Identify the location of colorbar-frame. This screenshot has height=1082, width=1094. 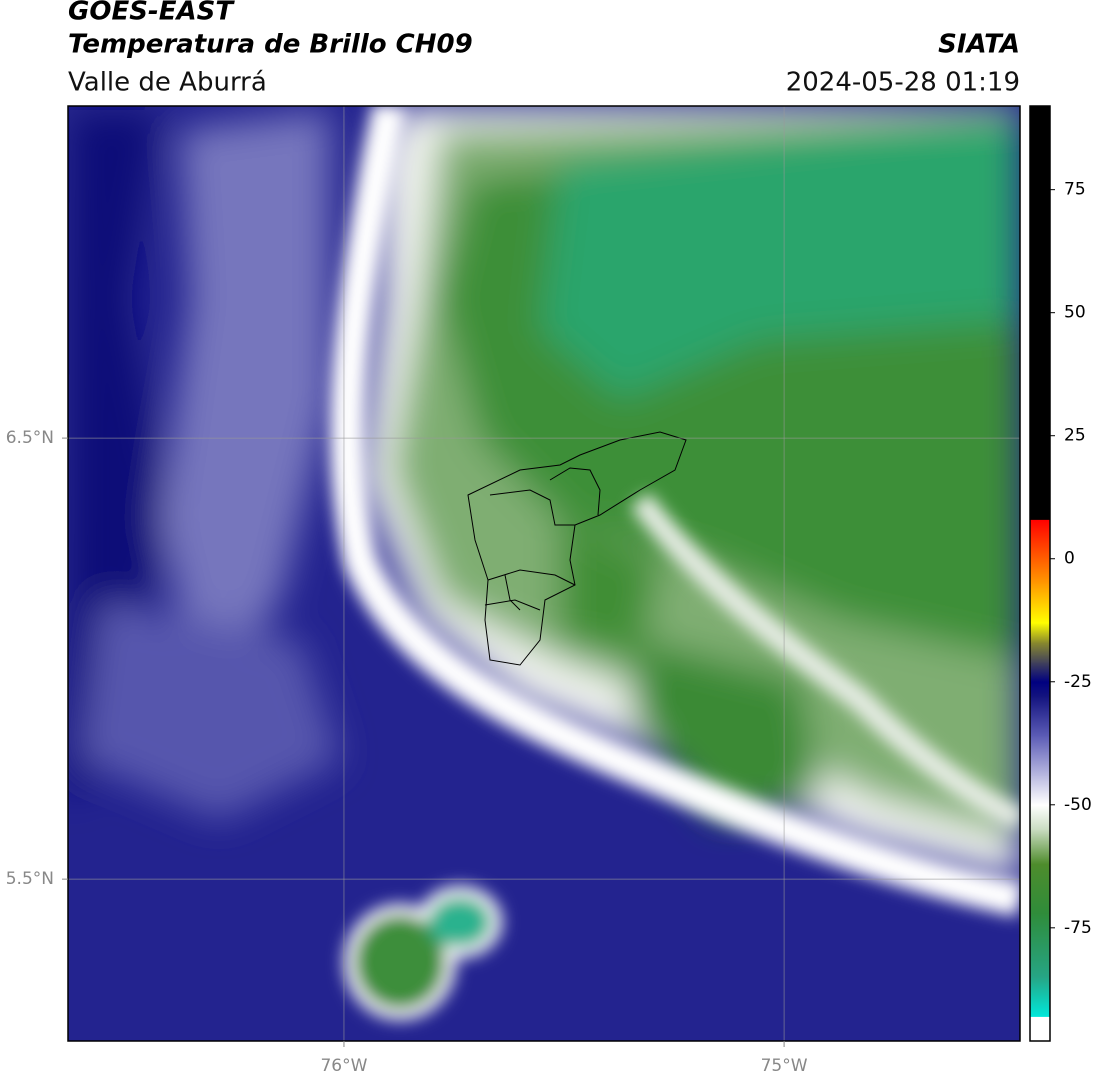
(1040, 573).